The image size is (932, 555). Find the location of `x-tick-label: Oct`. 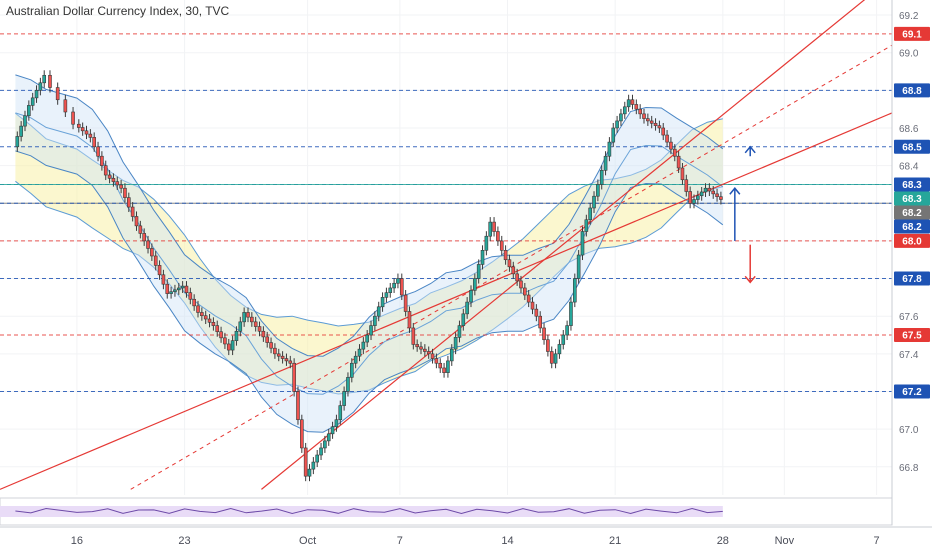

x-tick-label: Oct is located at coordinates (307, 541).